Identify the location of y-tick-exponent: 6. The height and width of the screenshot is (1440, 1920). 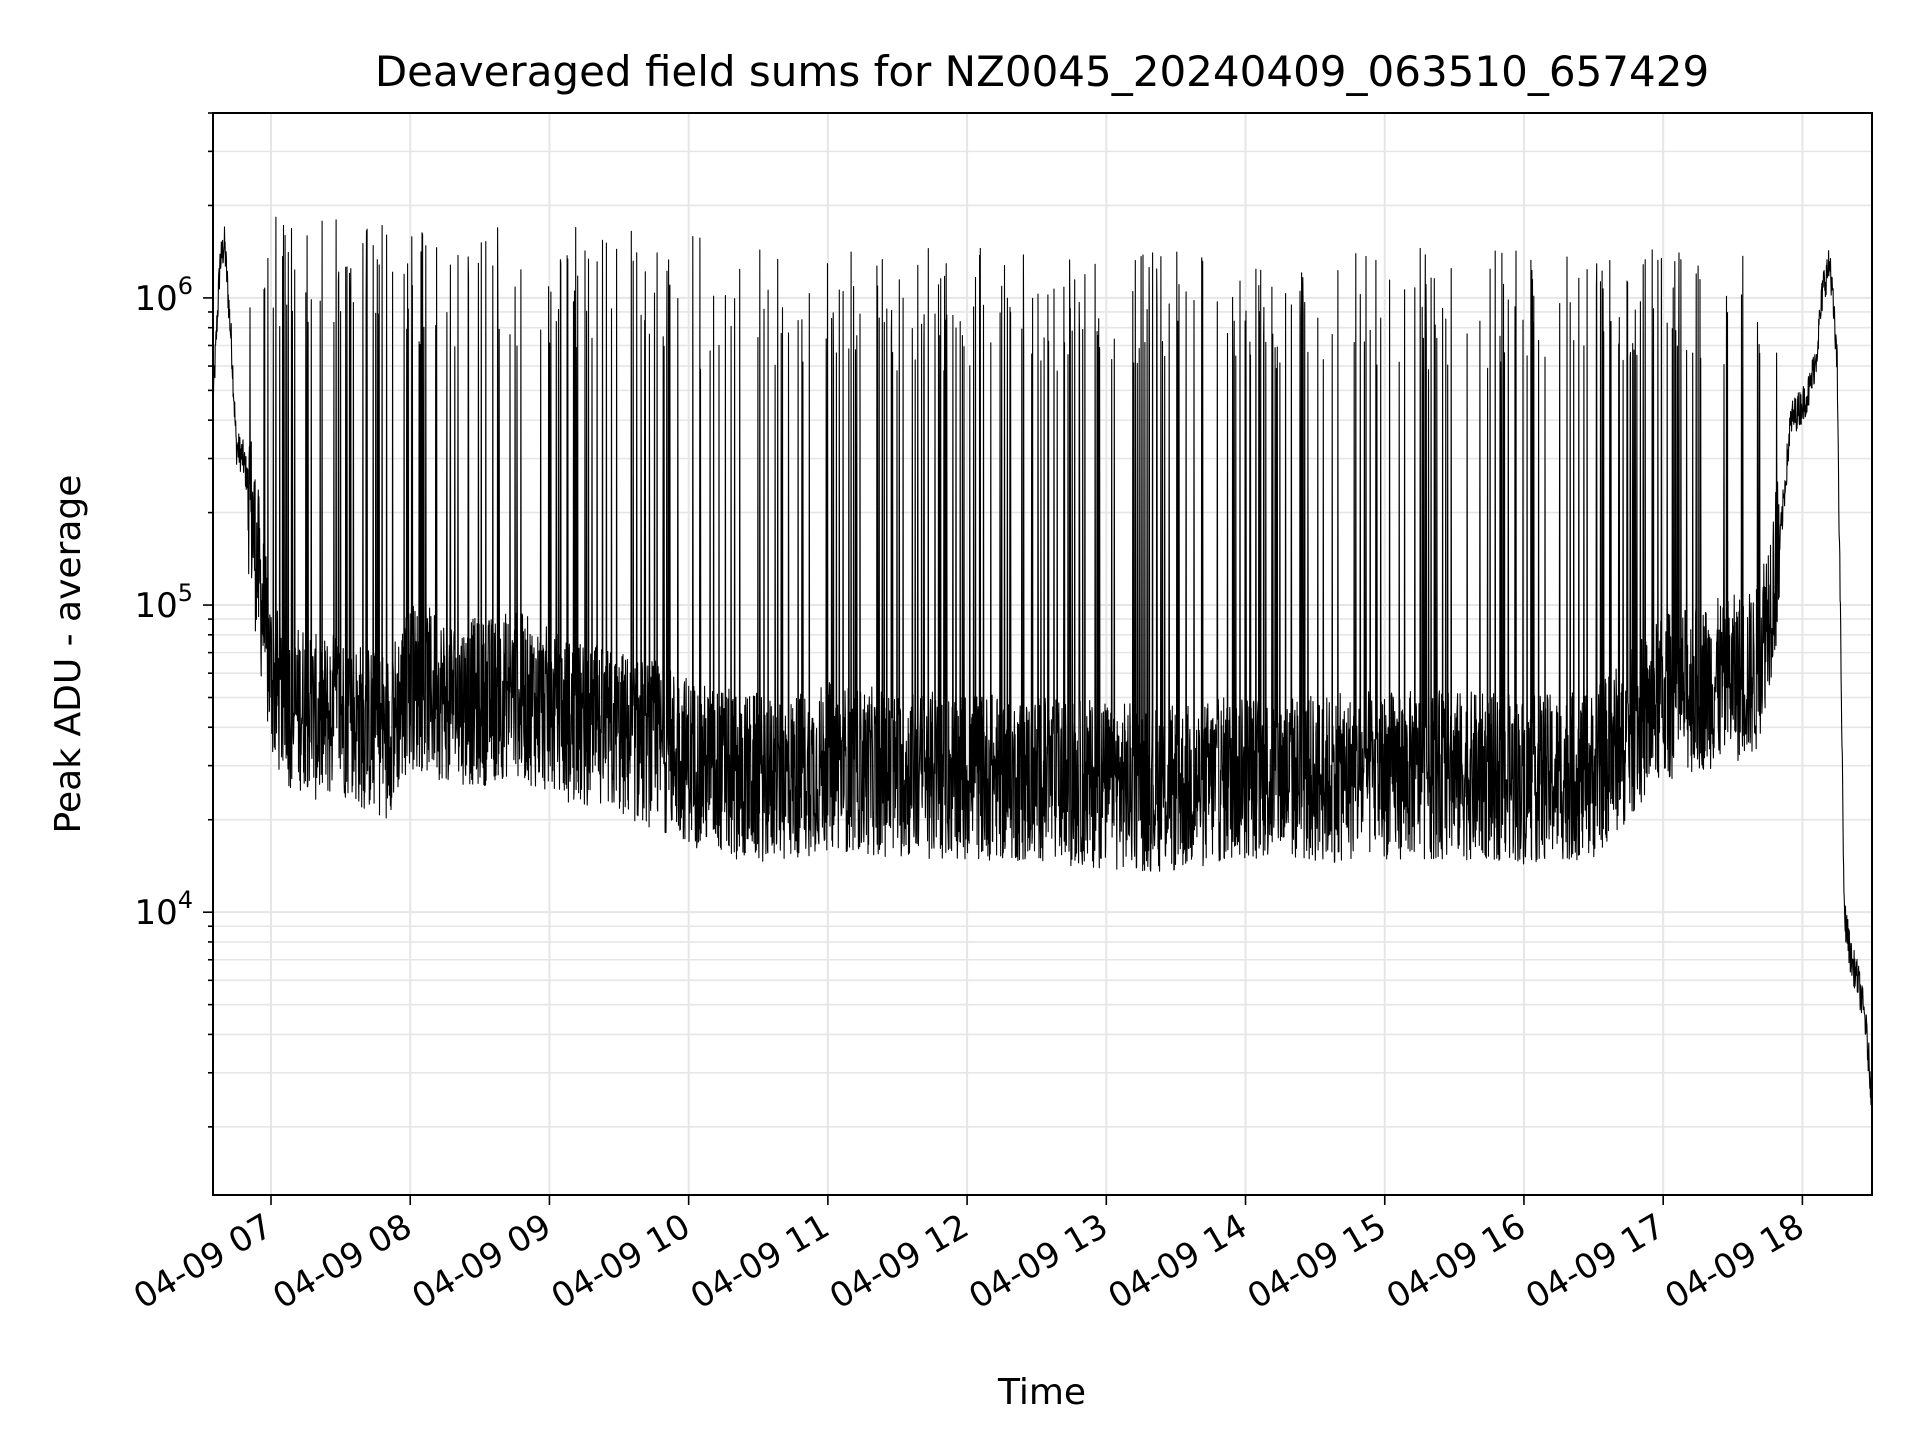
(185, 286).